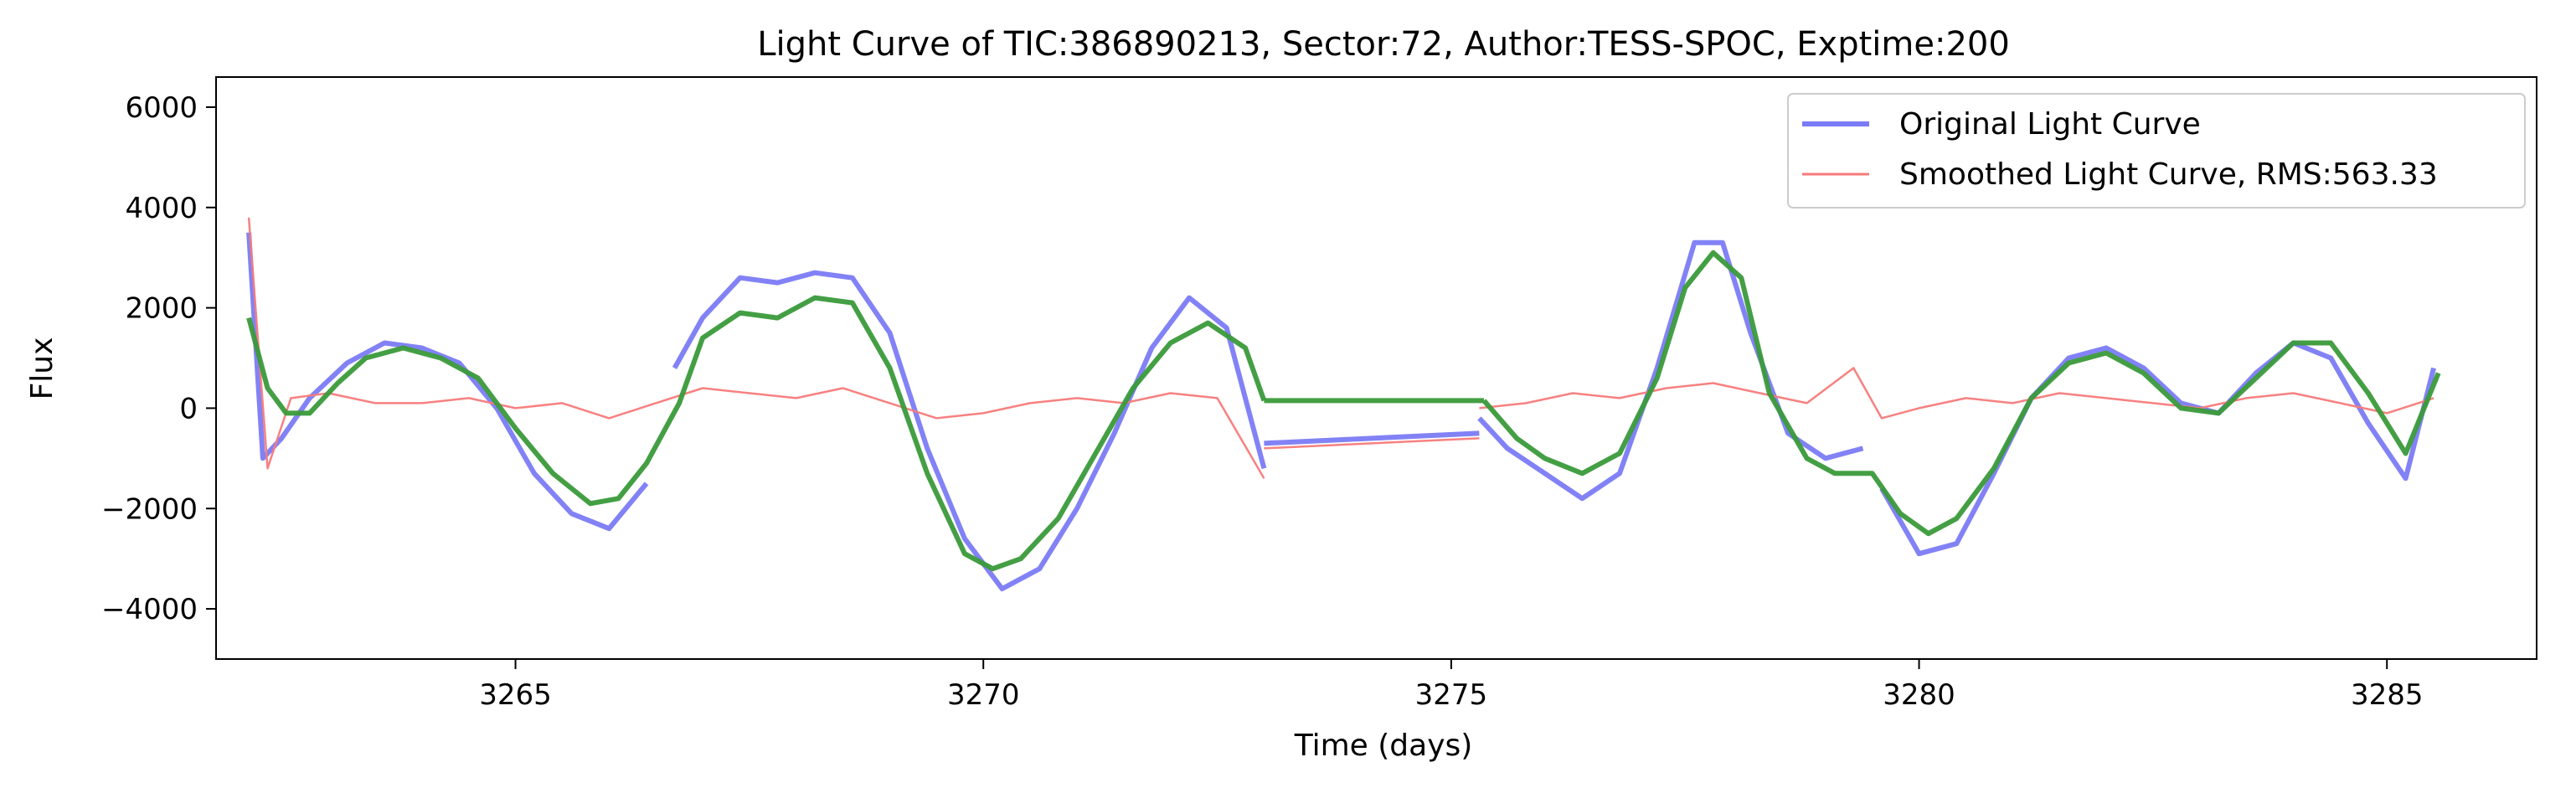 This screenshot has height=788, width=2576. I want to click on x-tick-label: 3270, so click(983, 695).